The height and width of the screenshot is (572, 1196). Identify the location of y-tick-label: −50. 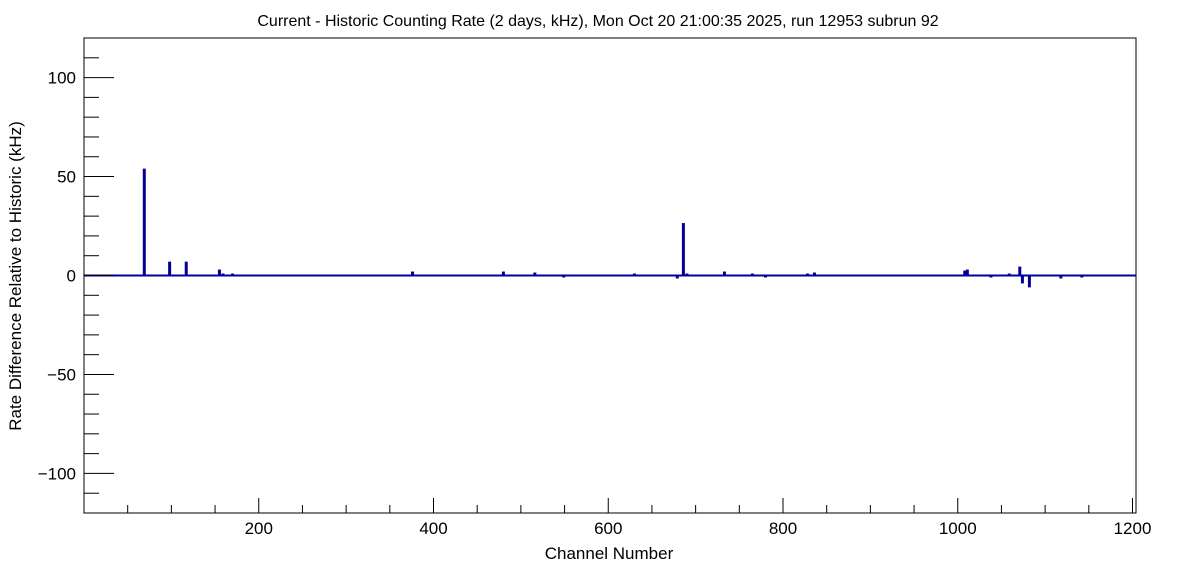
(61, 374).